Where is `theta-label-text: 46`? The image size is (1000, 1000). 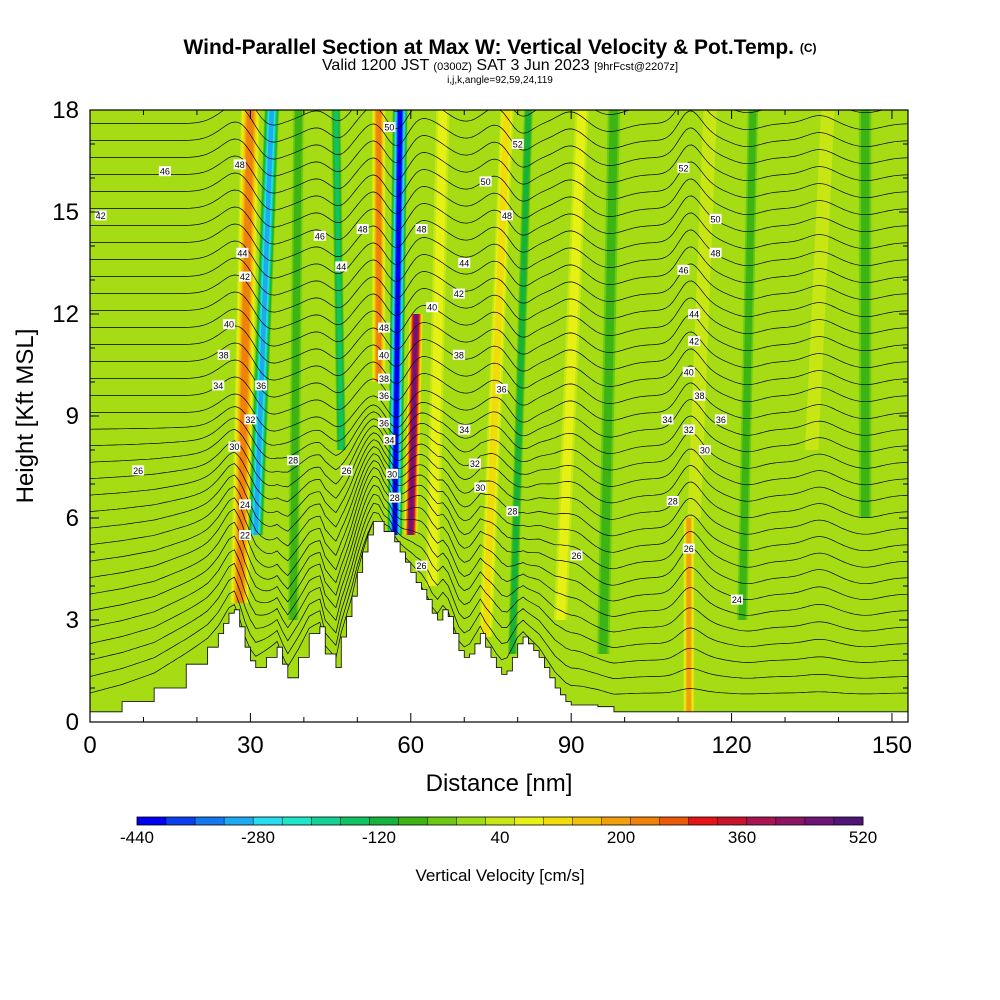 theta-label-text: 46 is located at coordinates (320, 236).